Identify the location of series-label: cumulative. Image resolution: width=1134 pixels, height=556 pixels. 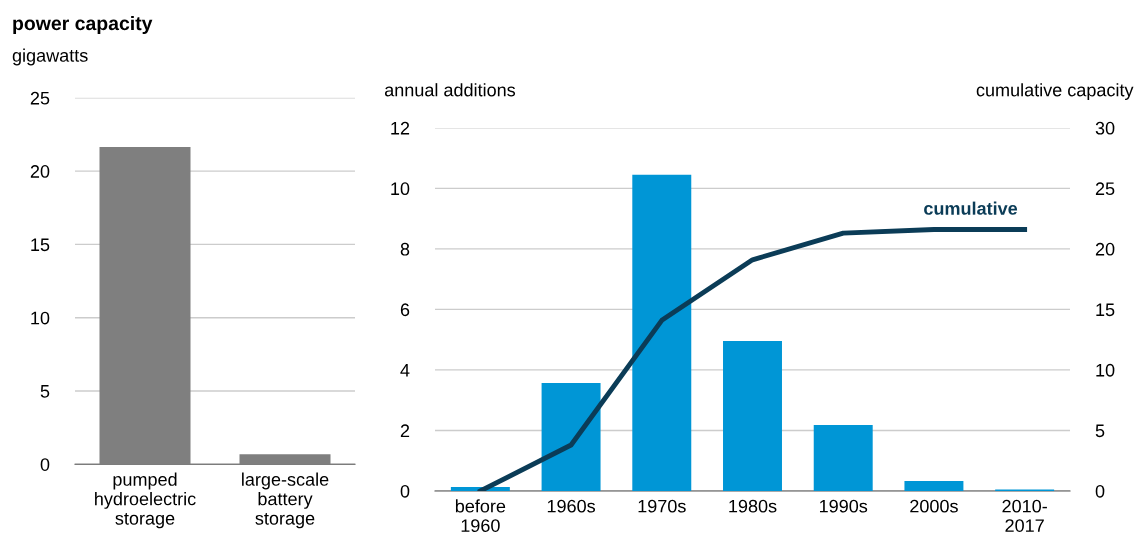
(971, 208).